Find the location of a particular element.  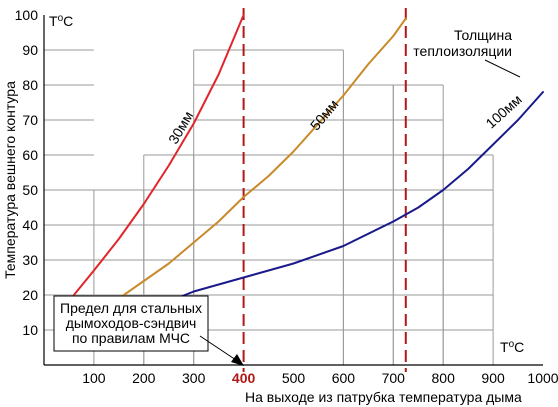

x-tick-label: 300 is located at coordinates (194, 378).